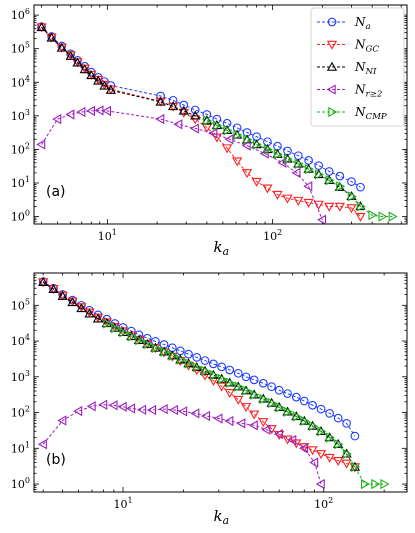 The width and height of the screenshot is (415, 533). What do you see at coordinates (357, 67) in the screenshot?
I see `legend-box` at bounding box center [357, 67].